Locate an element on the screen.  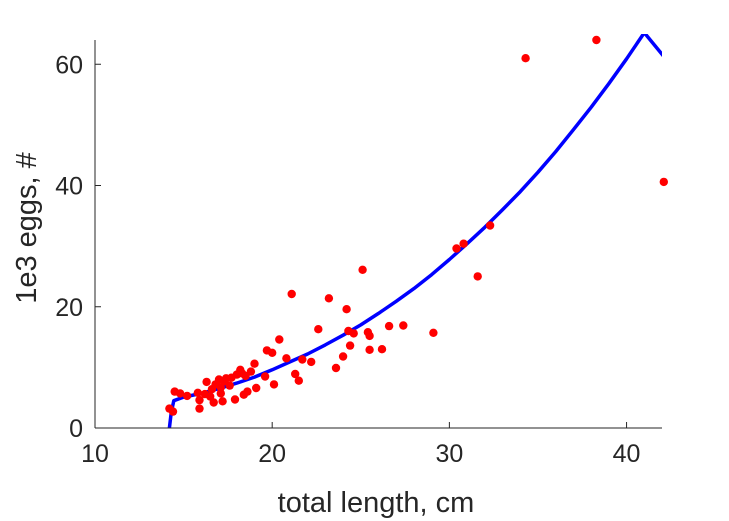
x-axis-label: total length, cm is located at coordinates (376, 503).